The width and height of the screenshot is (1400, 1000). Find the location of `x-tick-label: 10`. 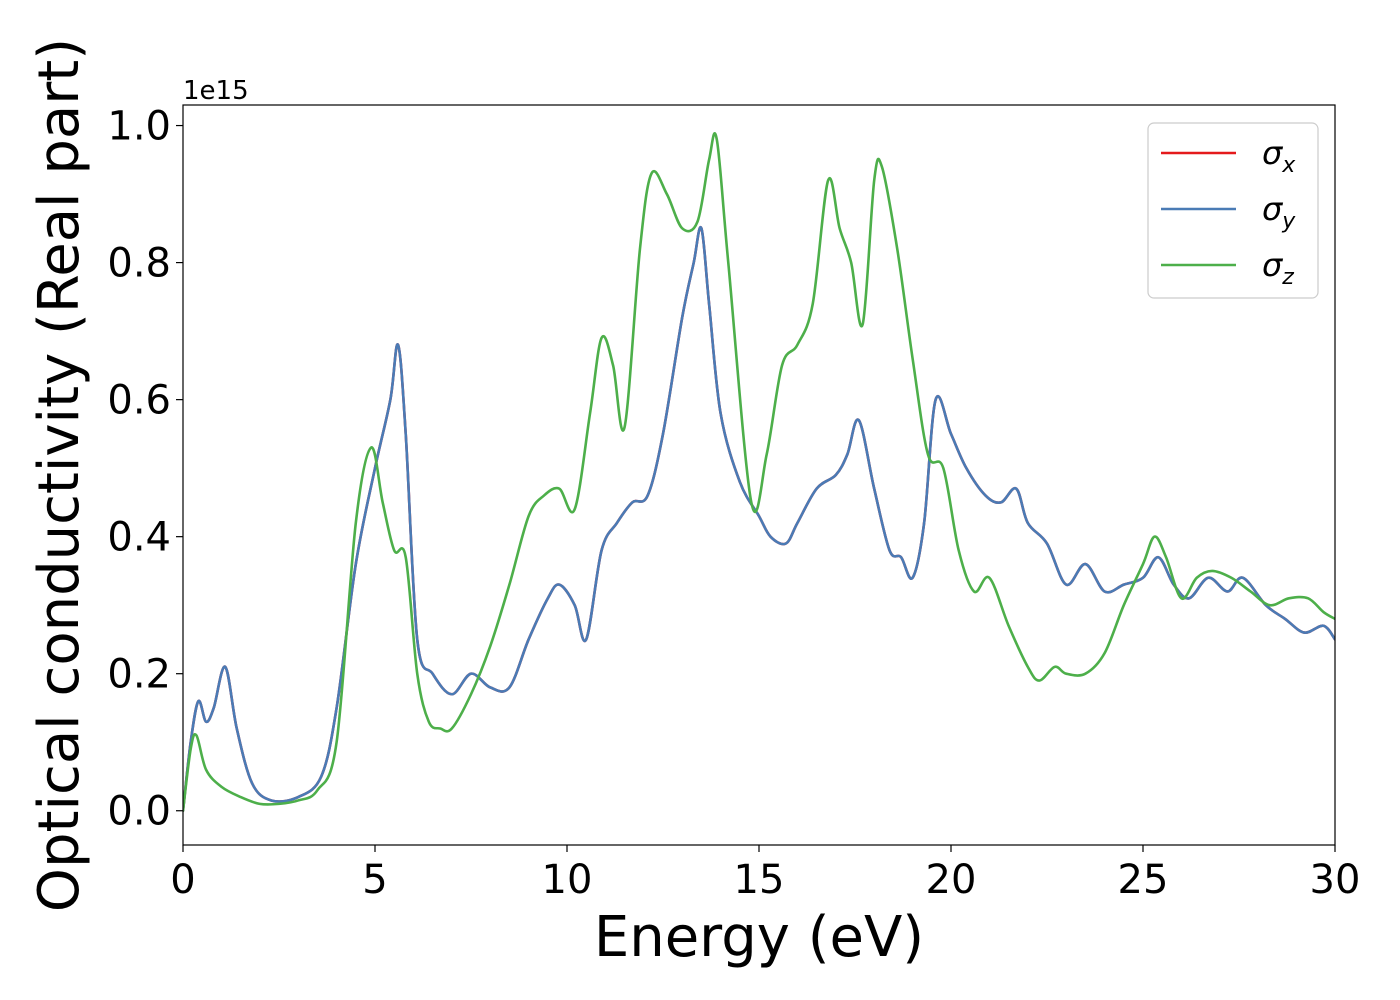

x-tick-label: 10 is located at coordinates (567, 880).